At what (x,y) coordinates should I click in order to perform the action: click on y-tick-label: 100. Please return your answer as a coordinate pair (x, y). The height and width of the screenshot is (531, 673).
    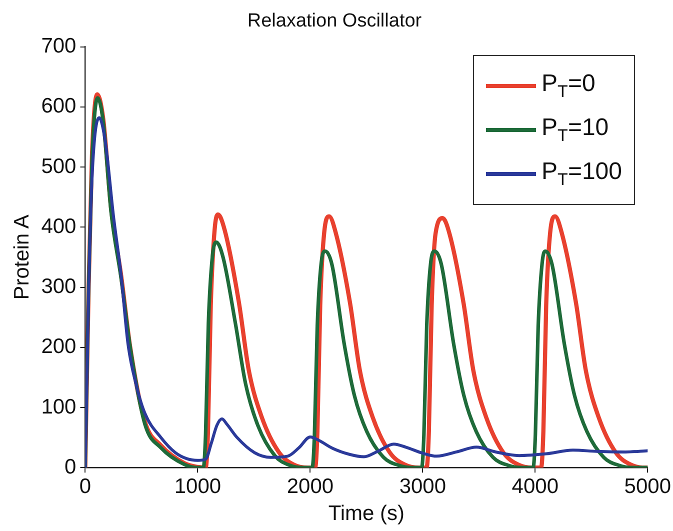
    Looking at the image, I should click on (58, 406).